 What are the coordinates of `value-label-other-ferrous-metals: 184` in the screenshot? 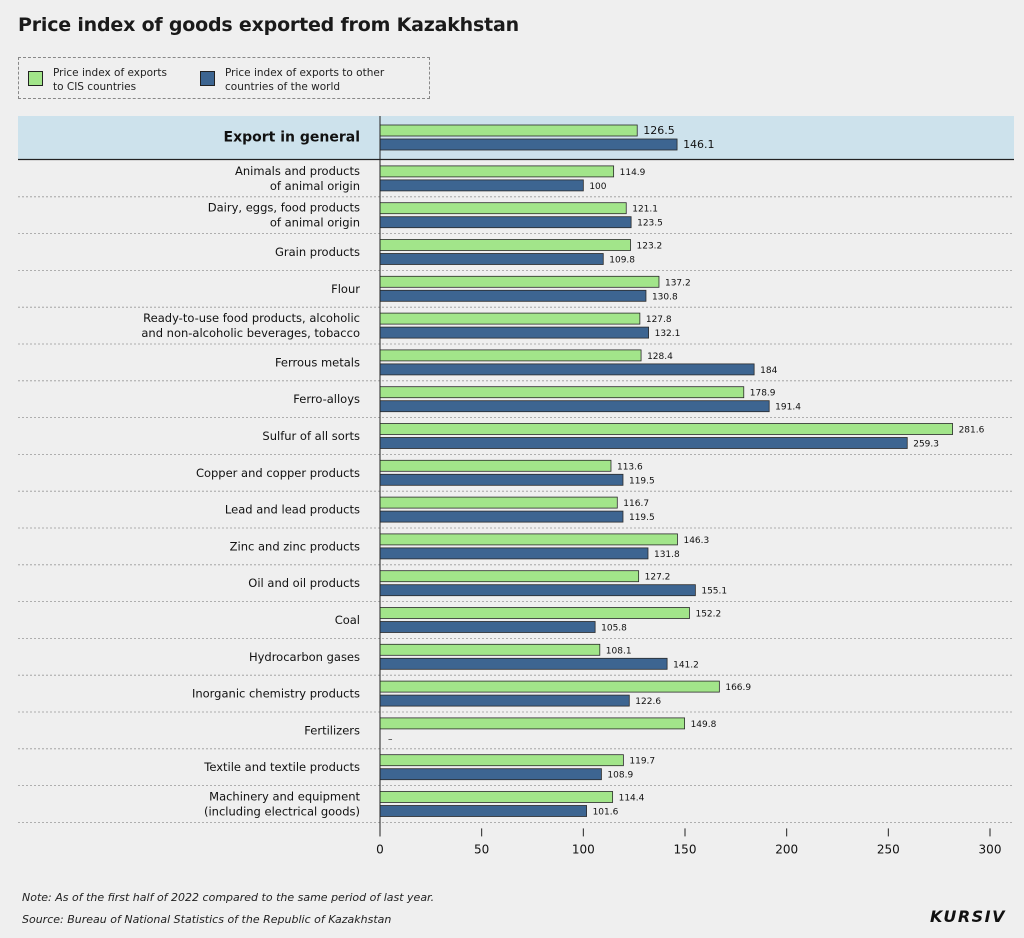 It's located at (768, 371).